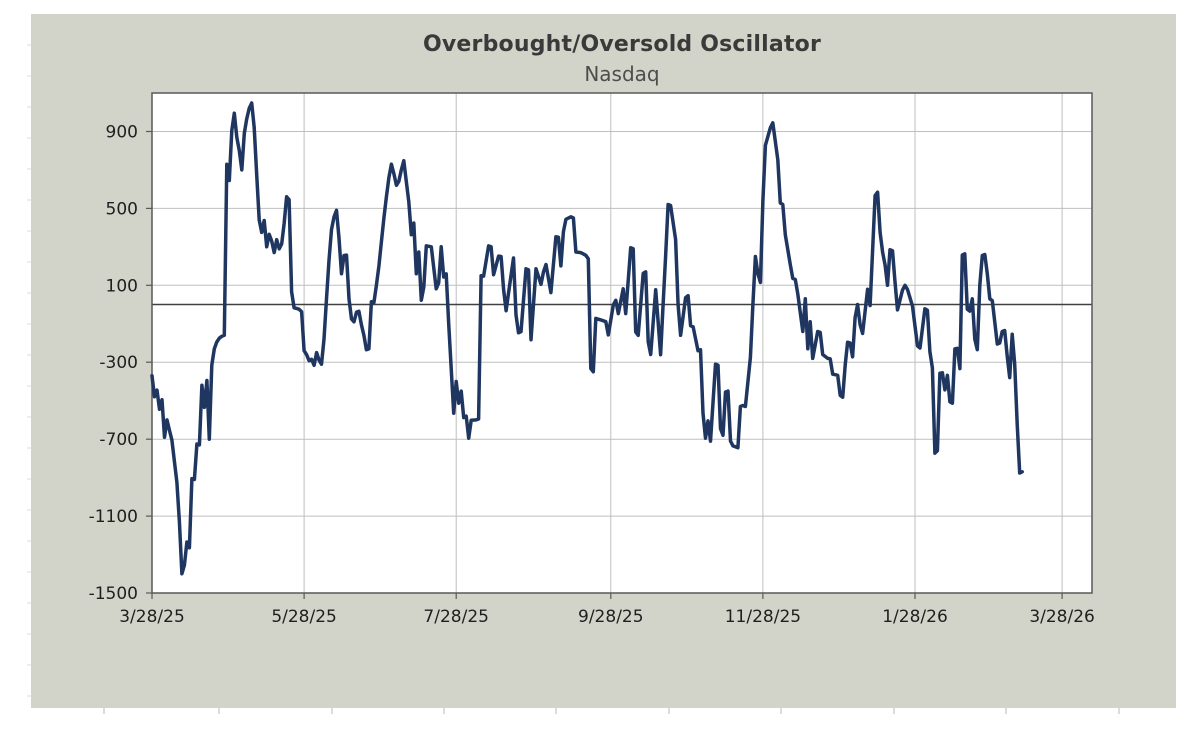 The image size is (1200, 745). Describe the element at coordinates (118, 440) in the screenshot. I see `y-tick-label: -700` at that location.